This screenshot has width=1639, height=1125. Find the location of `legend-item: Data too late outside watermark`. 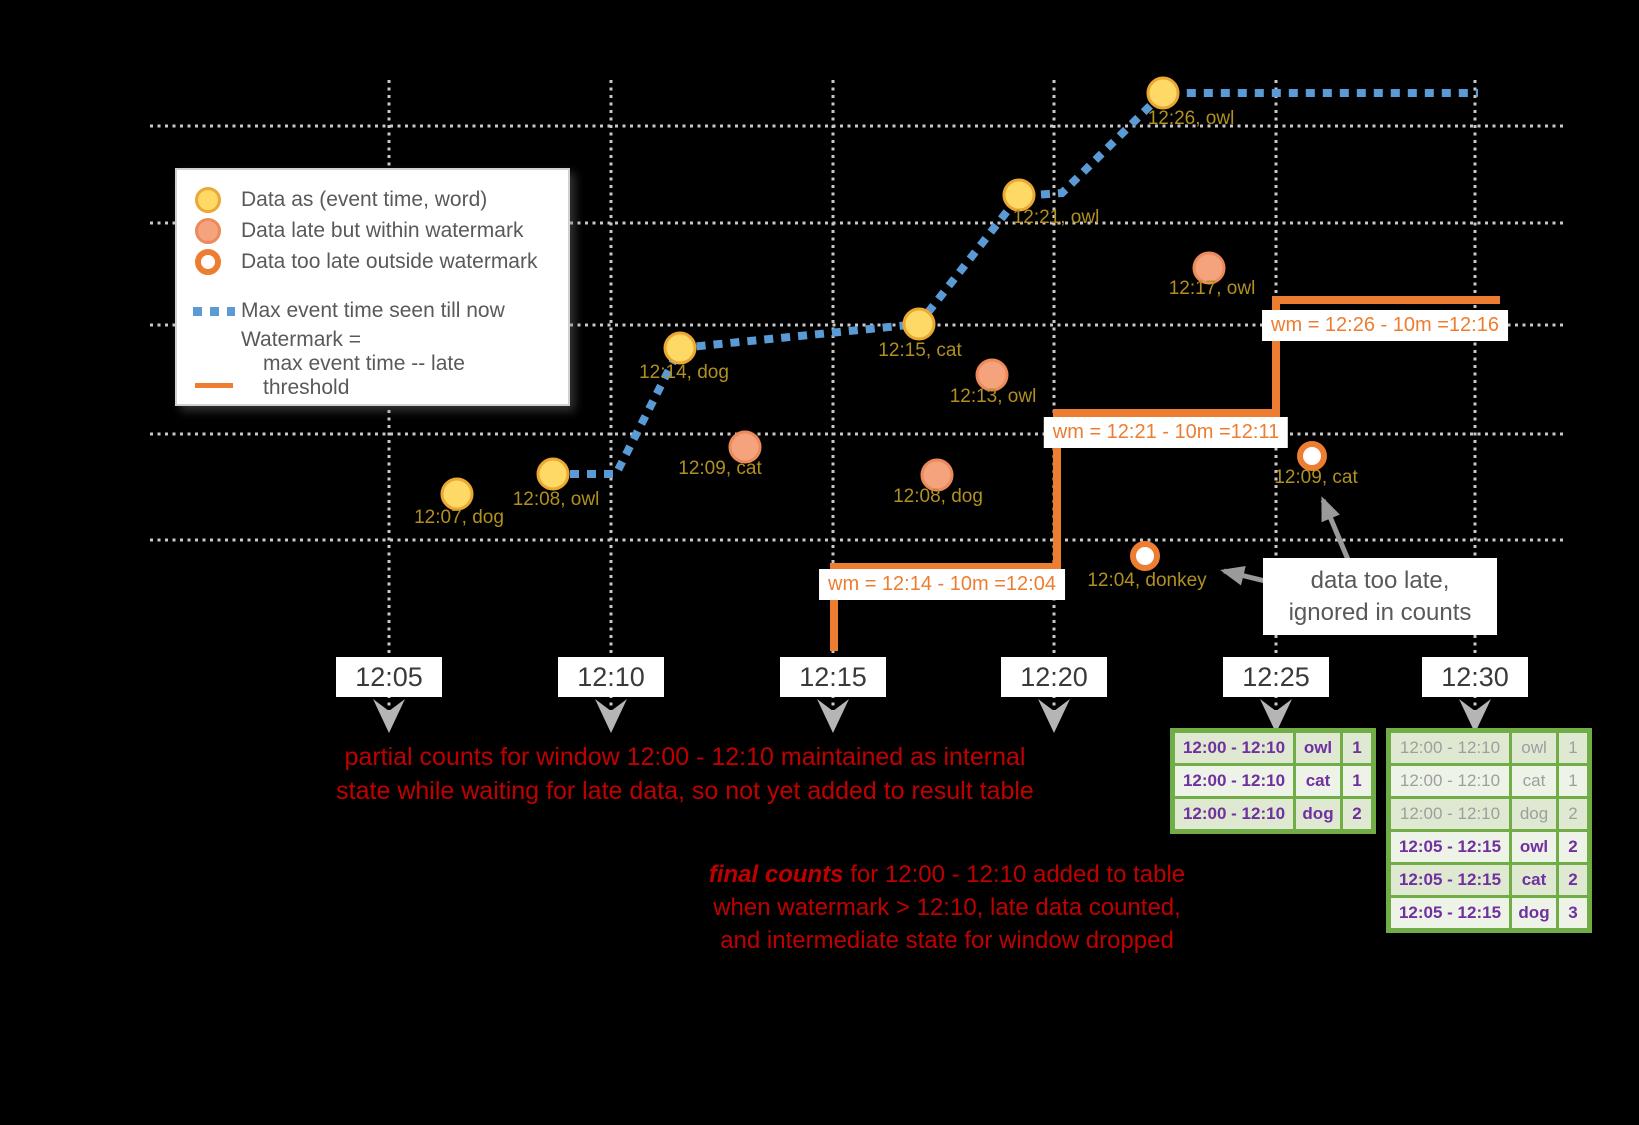

legend-item: Data too late outside watermark is located at coordinates (372, 262).